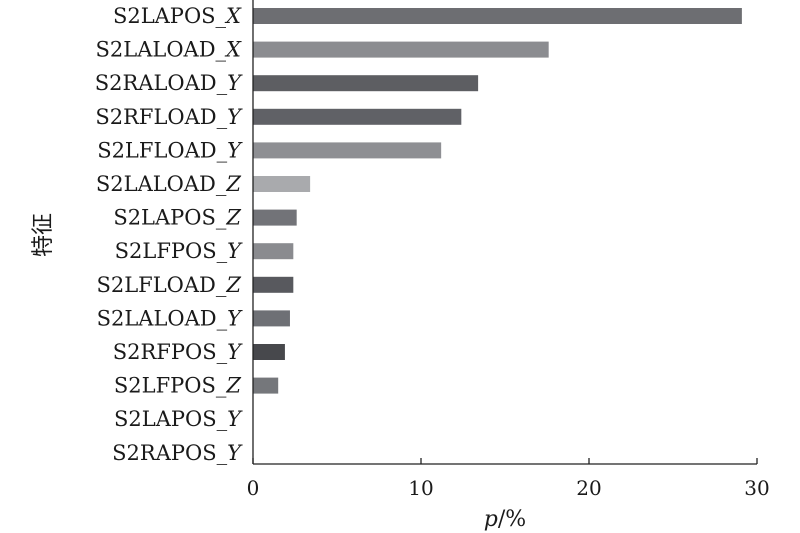 The image size is (800, 533). I want to click on x-axis-title: p/%, so click(505, 519).